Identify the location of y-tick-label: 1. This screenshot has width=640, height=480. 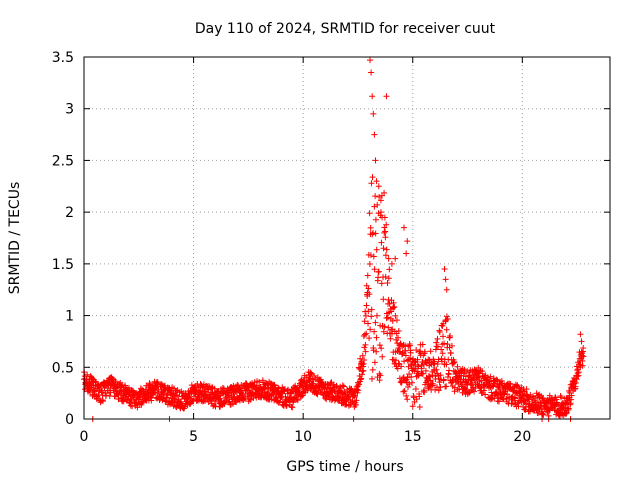
(69, 317).